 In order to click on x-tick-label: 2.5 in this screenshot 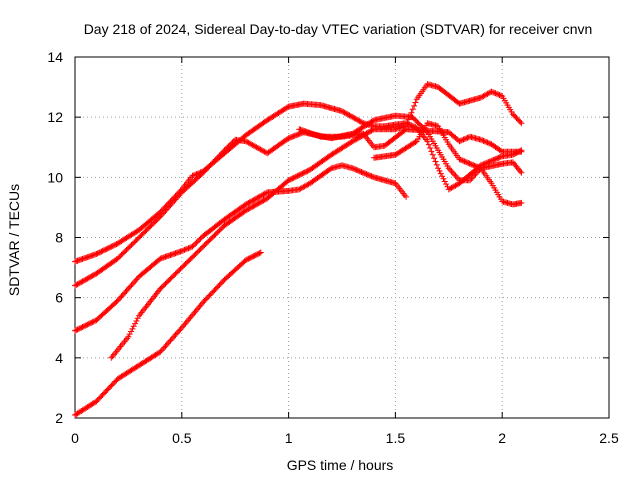, I will do `click(609, 438)`.